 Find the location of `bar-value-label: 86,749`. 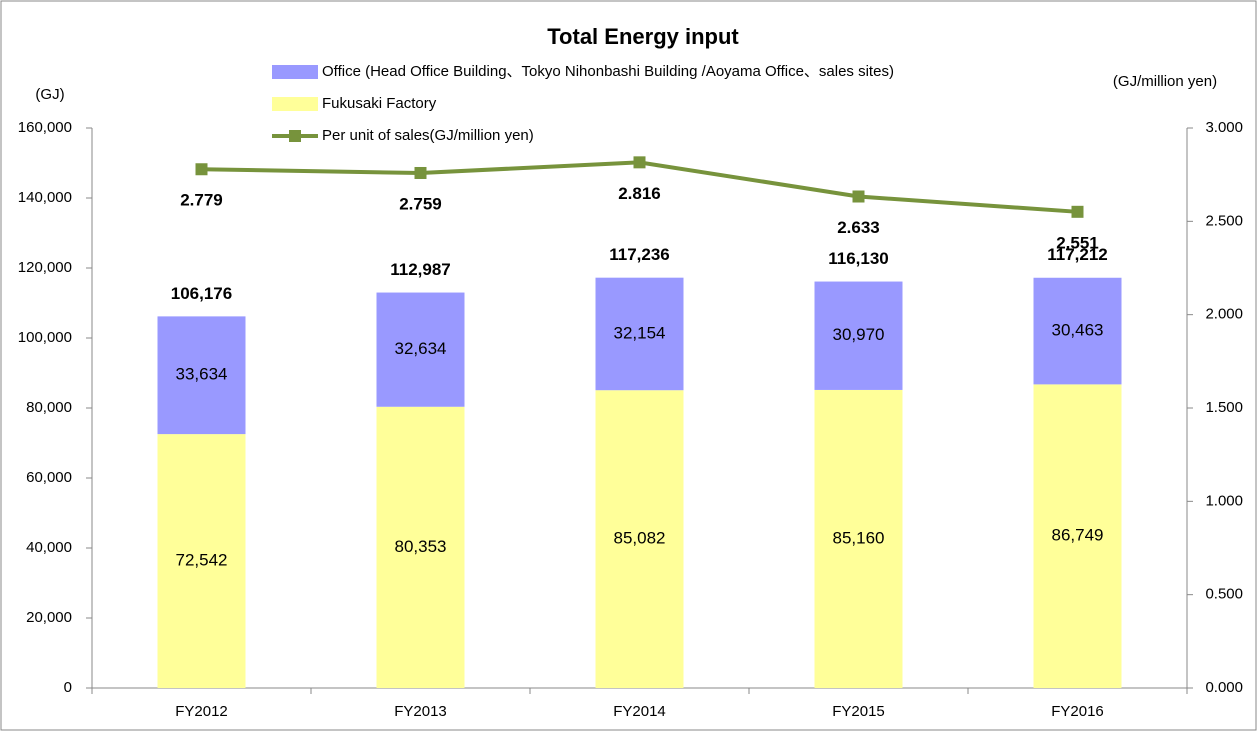

bar-value-label: 86,749 is located at coordinates (1078, 535).